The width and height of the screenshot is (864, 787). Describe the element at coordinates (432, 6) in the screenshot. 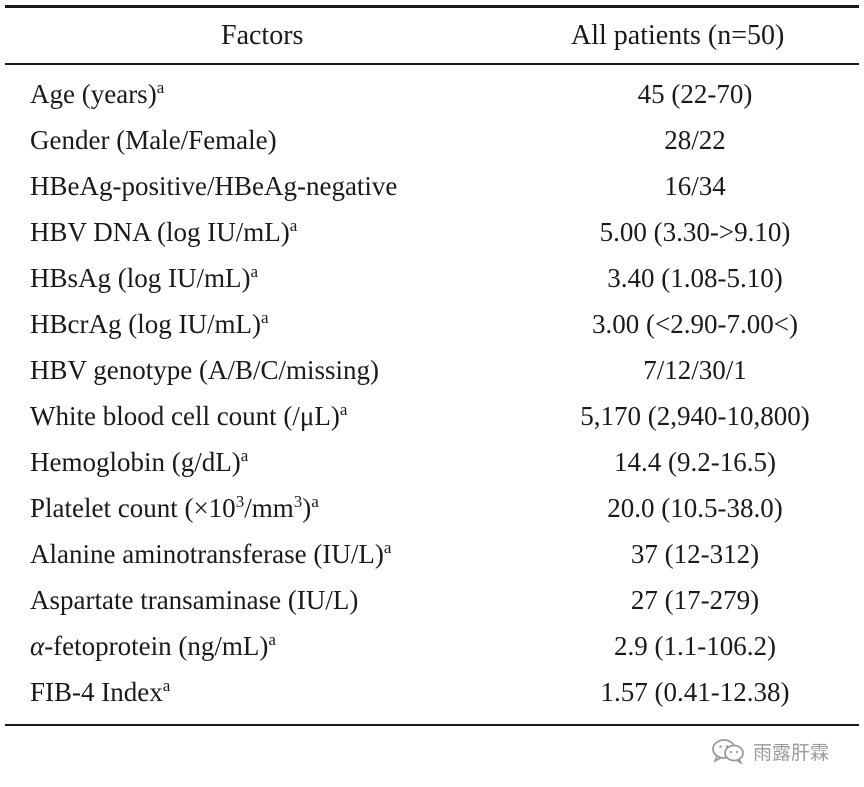

I see `table-top-rule` at that location.